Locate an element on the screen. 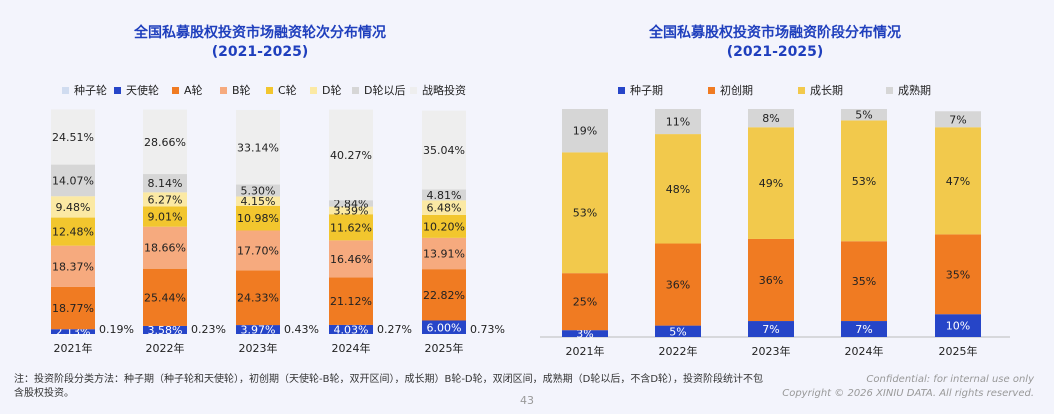 This screenshot has height=414, width=1054. left-bar-label: 17.70% is located at coordinates (258, 250).